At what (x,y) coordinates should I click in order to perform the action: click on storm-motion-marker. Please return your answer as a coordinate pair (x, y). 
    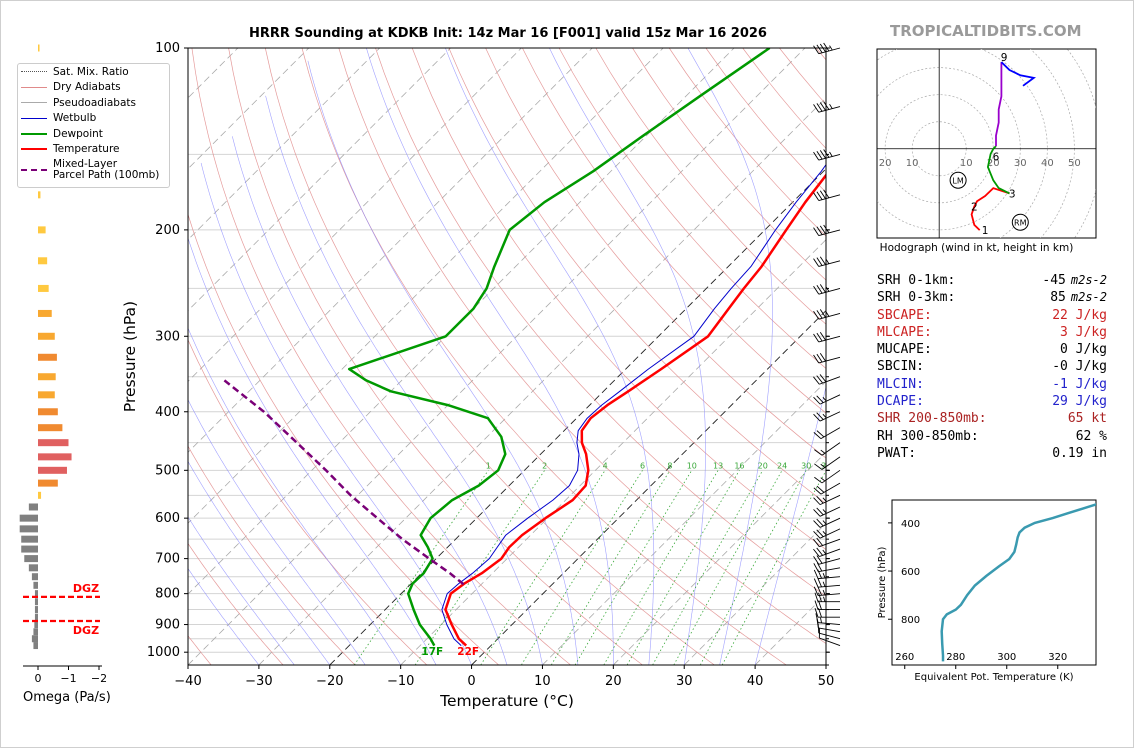
    Looking at the image, I should click on (958, 180).